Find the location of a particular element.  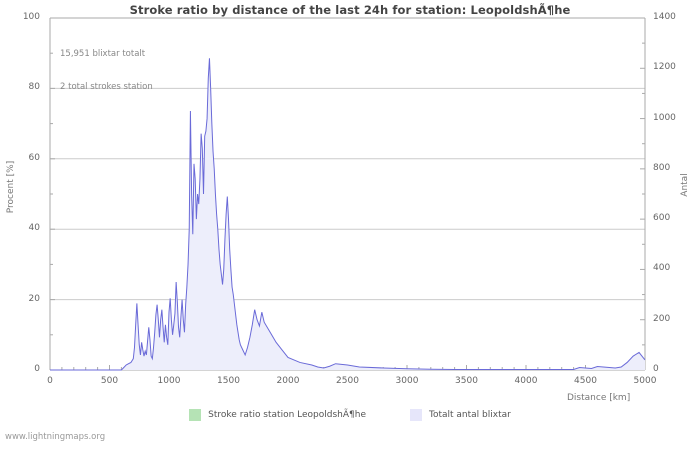

y-right-tick-400: 400 is located at coordinates (662, 268).